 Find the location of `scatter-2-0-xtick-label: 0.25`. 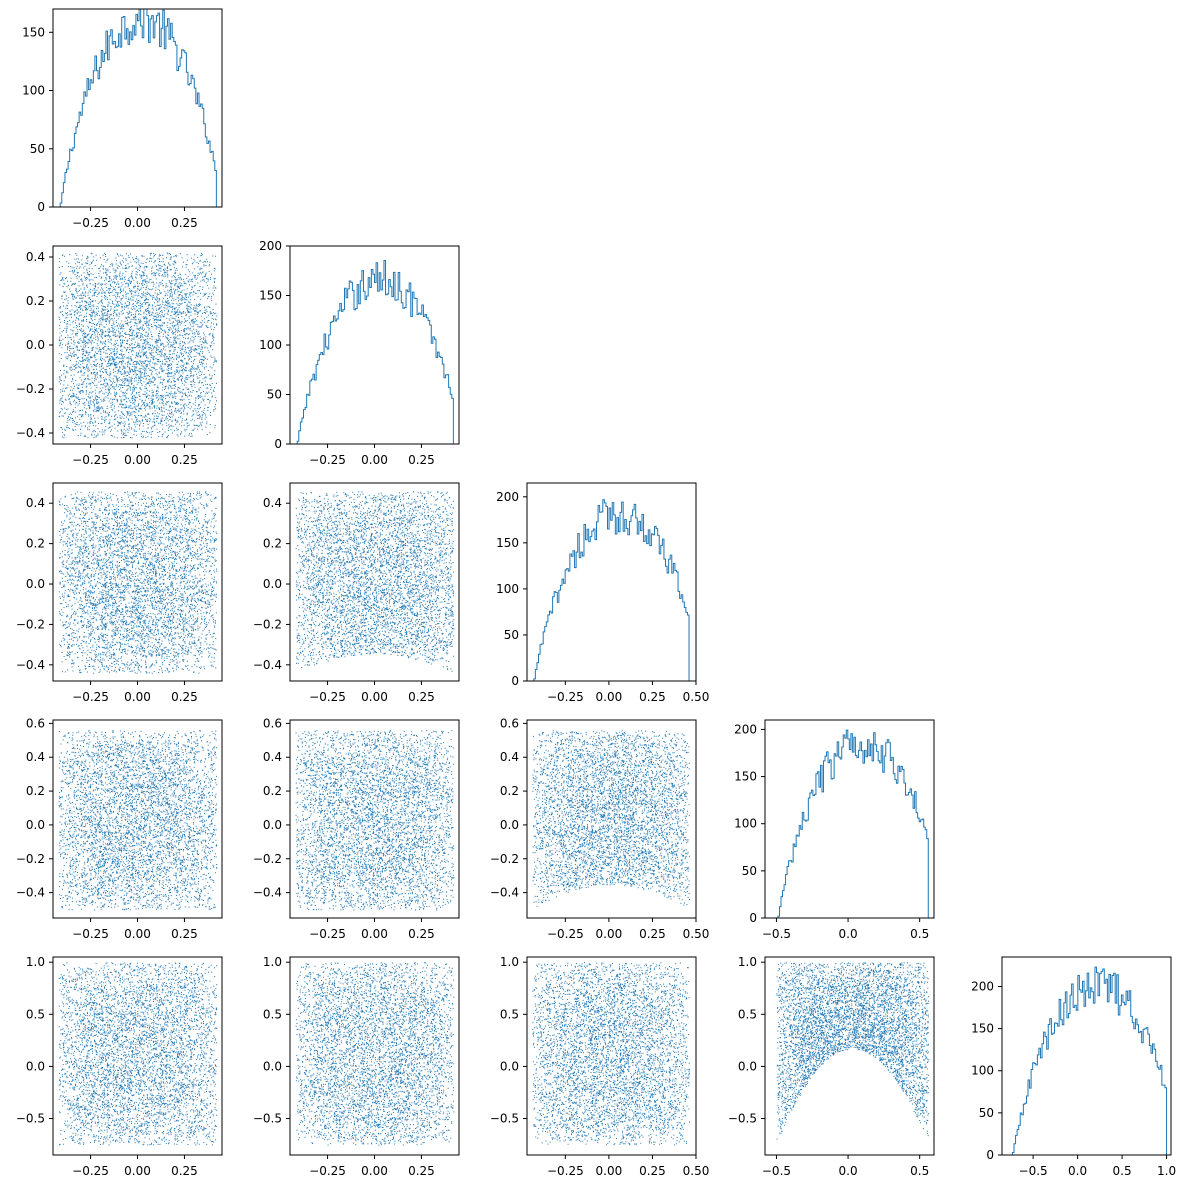

scatter-2-0-xtick-label: 0.25 is located at coordinates (184, 697).